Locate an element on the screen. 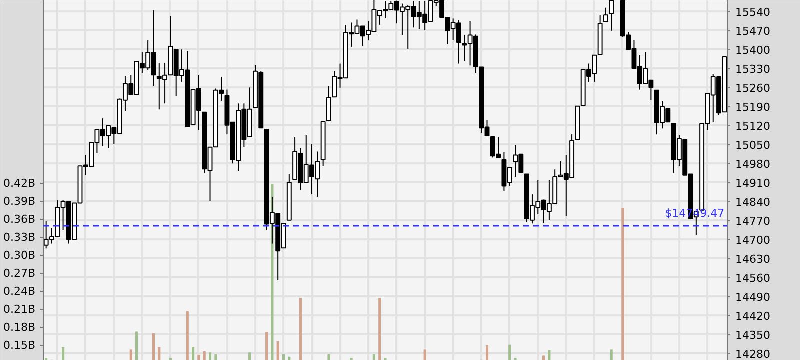  y-tick-label: 14280 is located at coordinates (753, 354).